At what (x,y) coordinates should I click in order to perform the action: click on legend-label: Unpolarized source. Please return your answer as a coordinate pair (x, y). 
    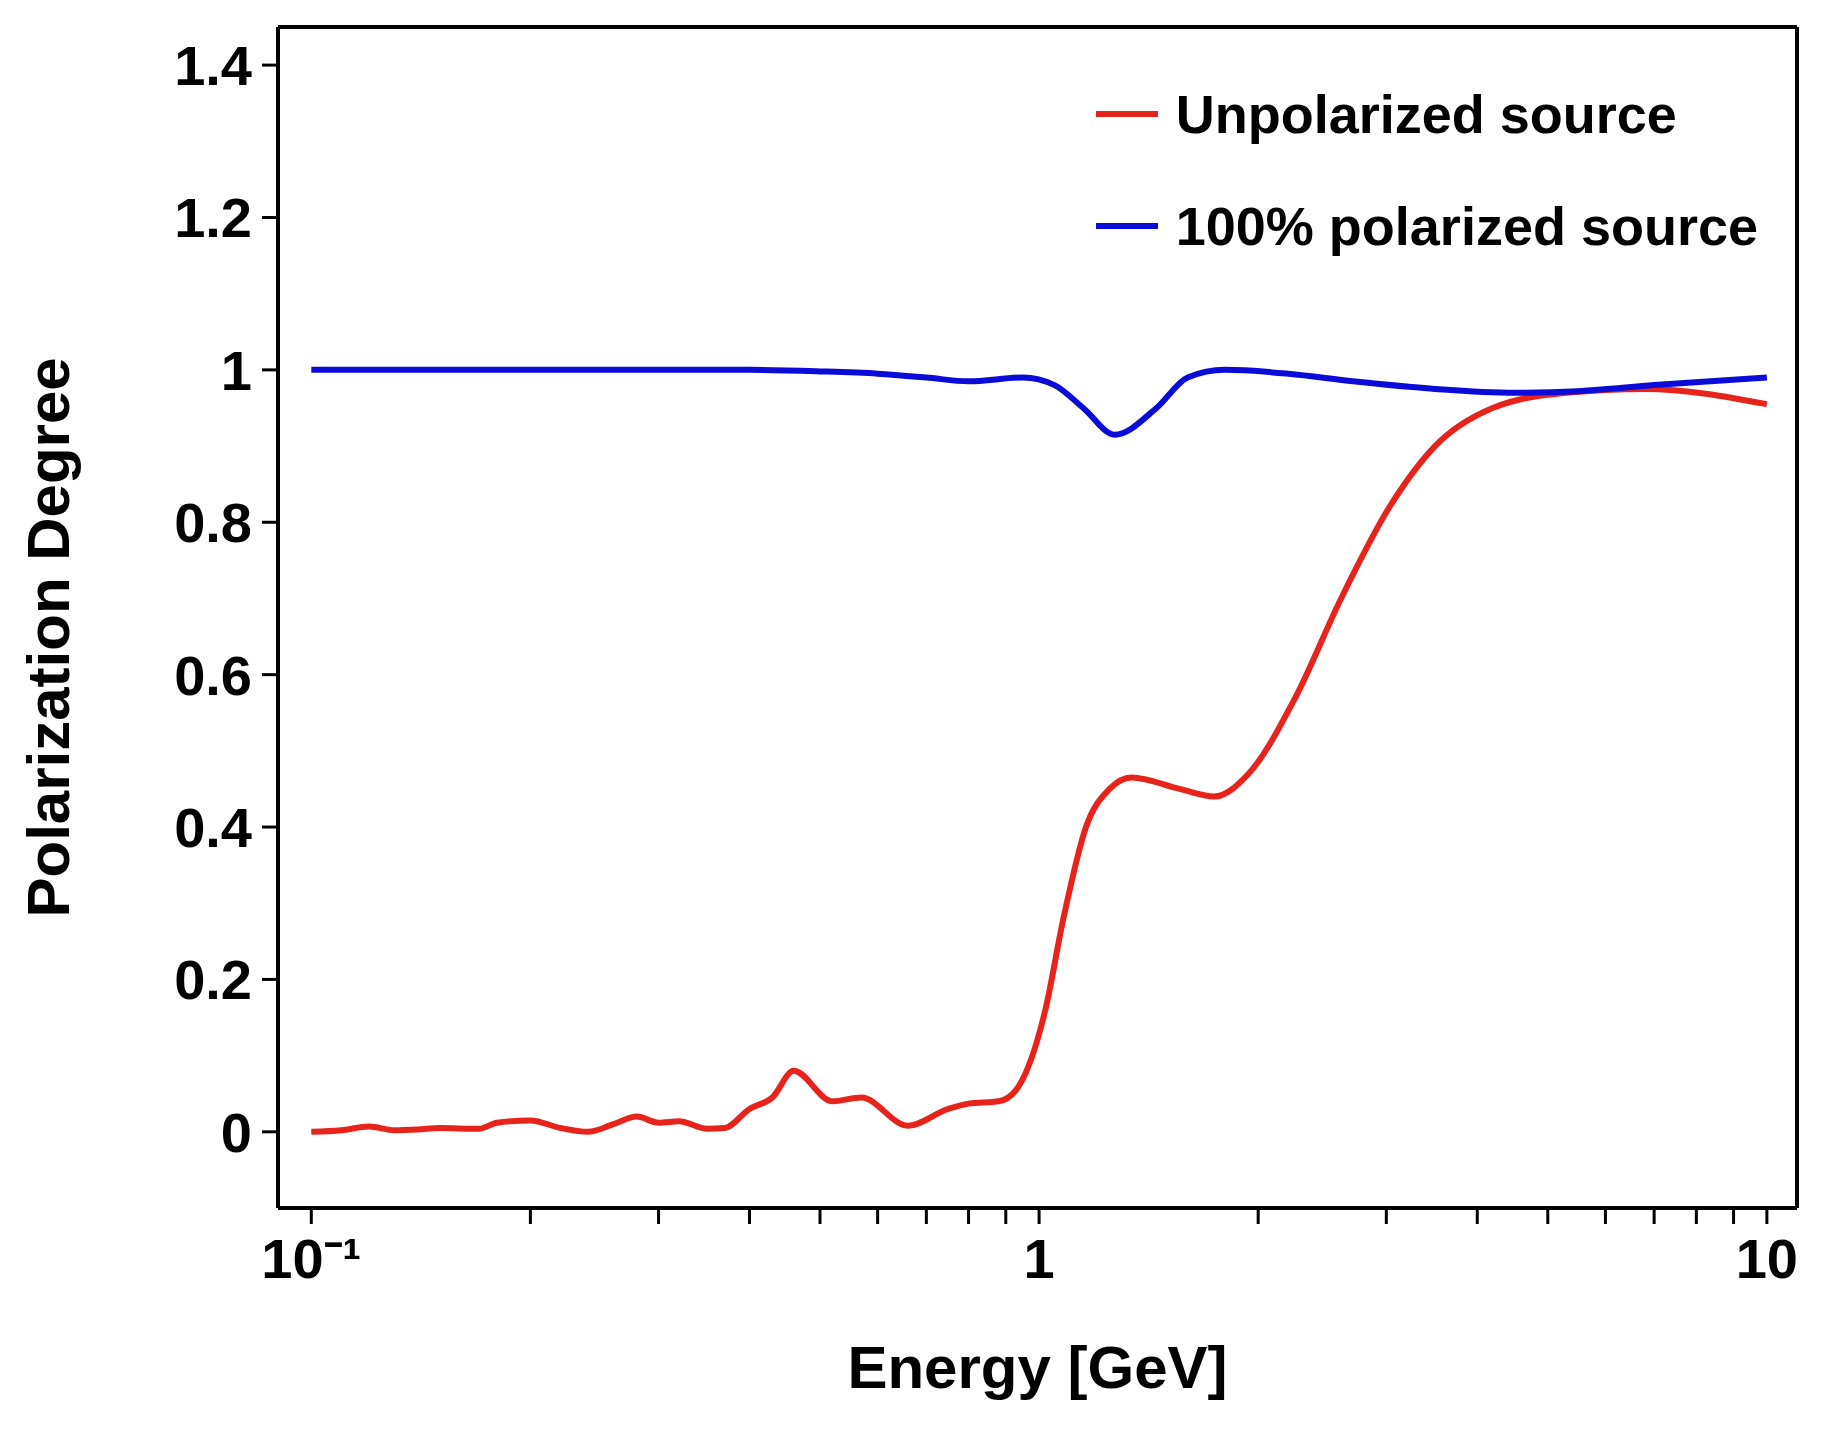
    Looking at the image, I should click on (1426, 114).